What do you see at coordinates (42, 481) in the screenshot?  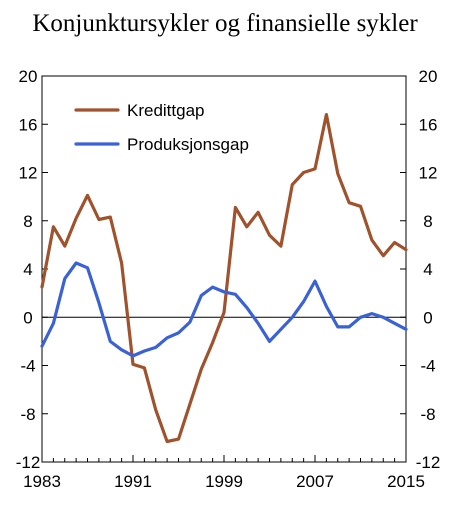 I see `x-tick-label: 1983` at bounding box center [42, 481].